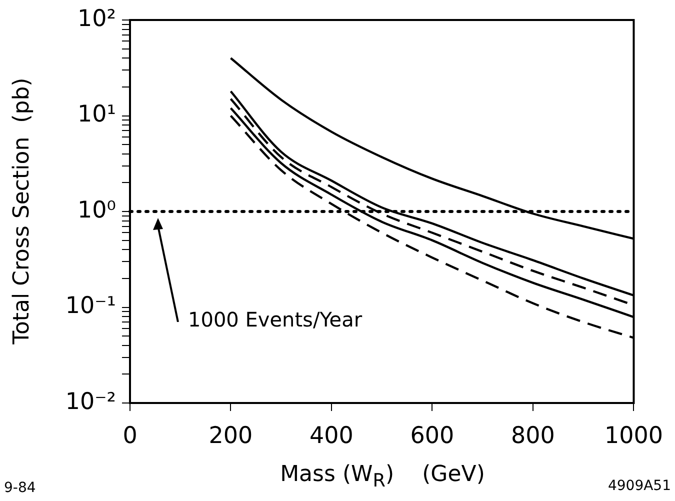  What do you see at coordinates (634, 435) in the screenshot?
I see `x-tick-label: 1000` at bounding box center [634, 435].